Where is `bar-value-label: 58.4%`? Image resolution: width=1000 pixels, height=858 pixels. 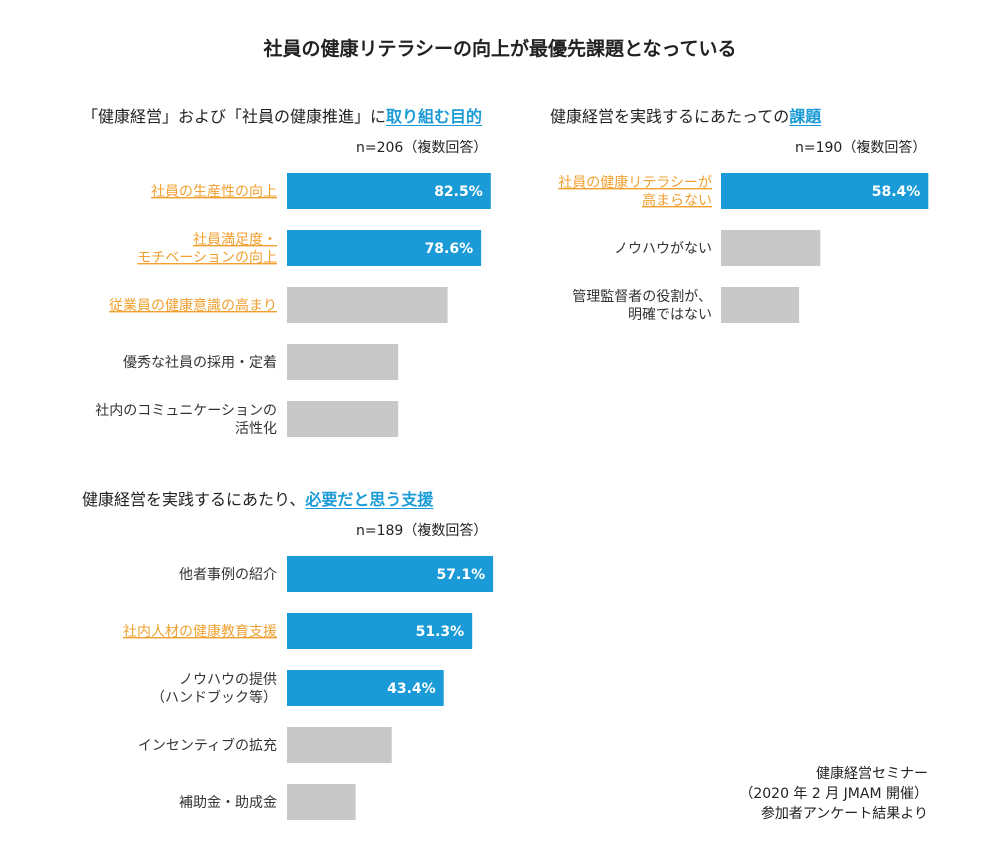 bar-value-label: 58.4% is located at coordinates (896, 192).